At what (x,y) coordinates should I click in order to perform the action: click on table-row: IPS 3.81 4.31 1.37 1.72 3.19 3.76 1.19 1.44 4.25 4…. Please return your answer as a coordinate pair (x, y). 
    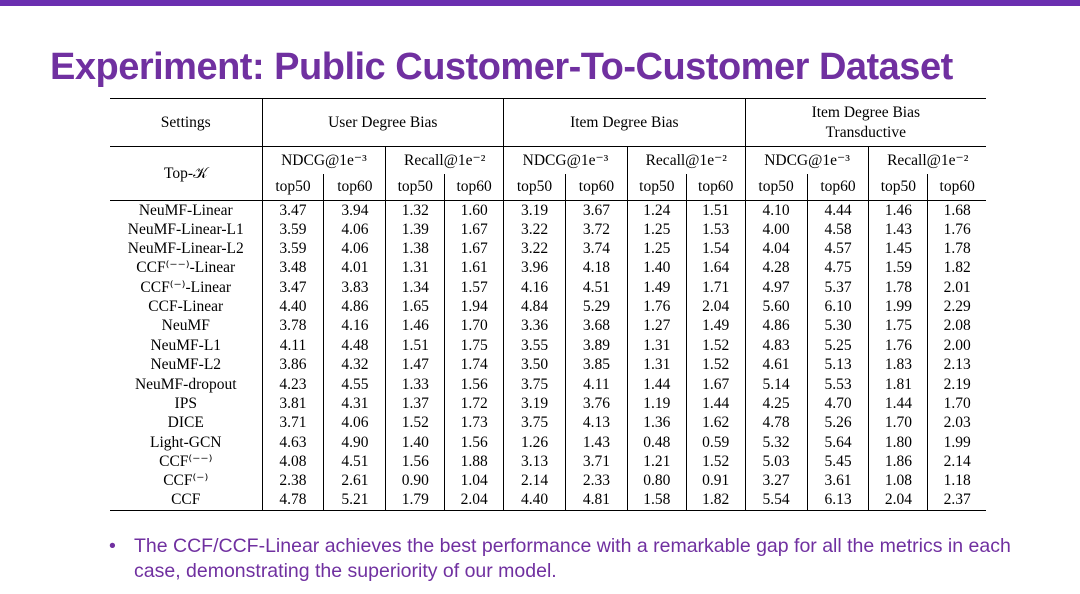
    Looking at the image, I should click on (548, 403).